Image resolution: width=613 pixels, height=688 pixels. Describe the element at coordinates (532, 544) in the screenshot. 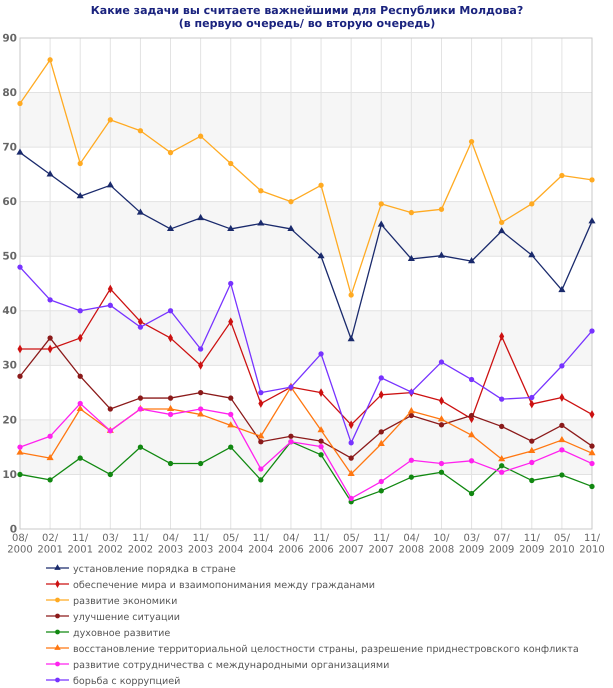

I see `x-tick-label: 11/ 2009` at that location.